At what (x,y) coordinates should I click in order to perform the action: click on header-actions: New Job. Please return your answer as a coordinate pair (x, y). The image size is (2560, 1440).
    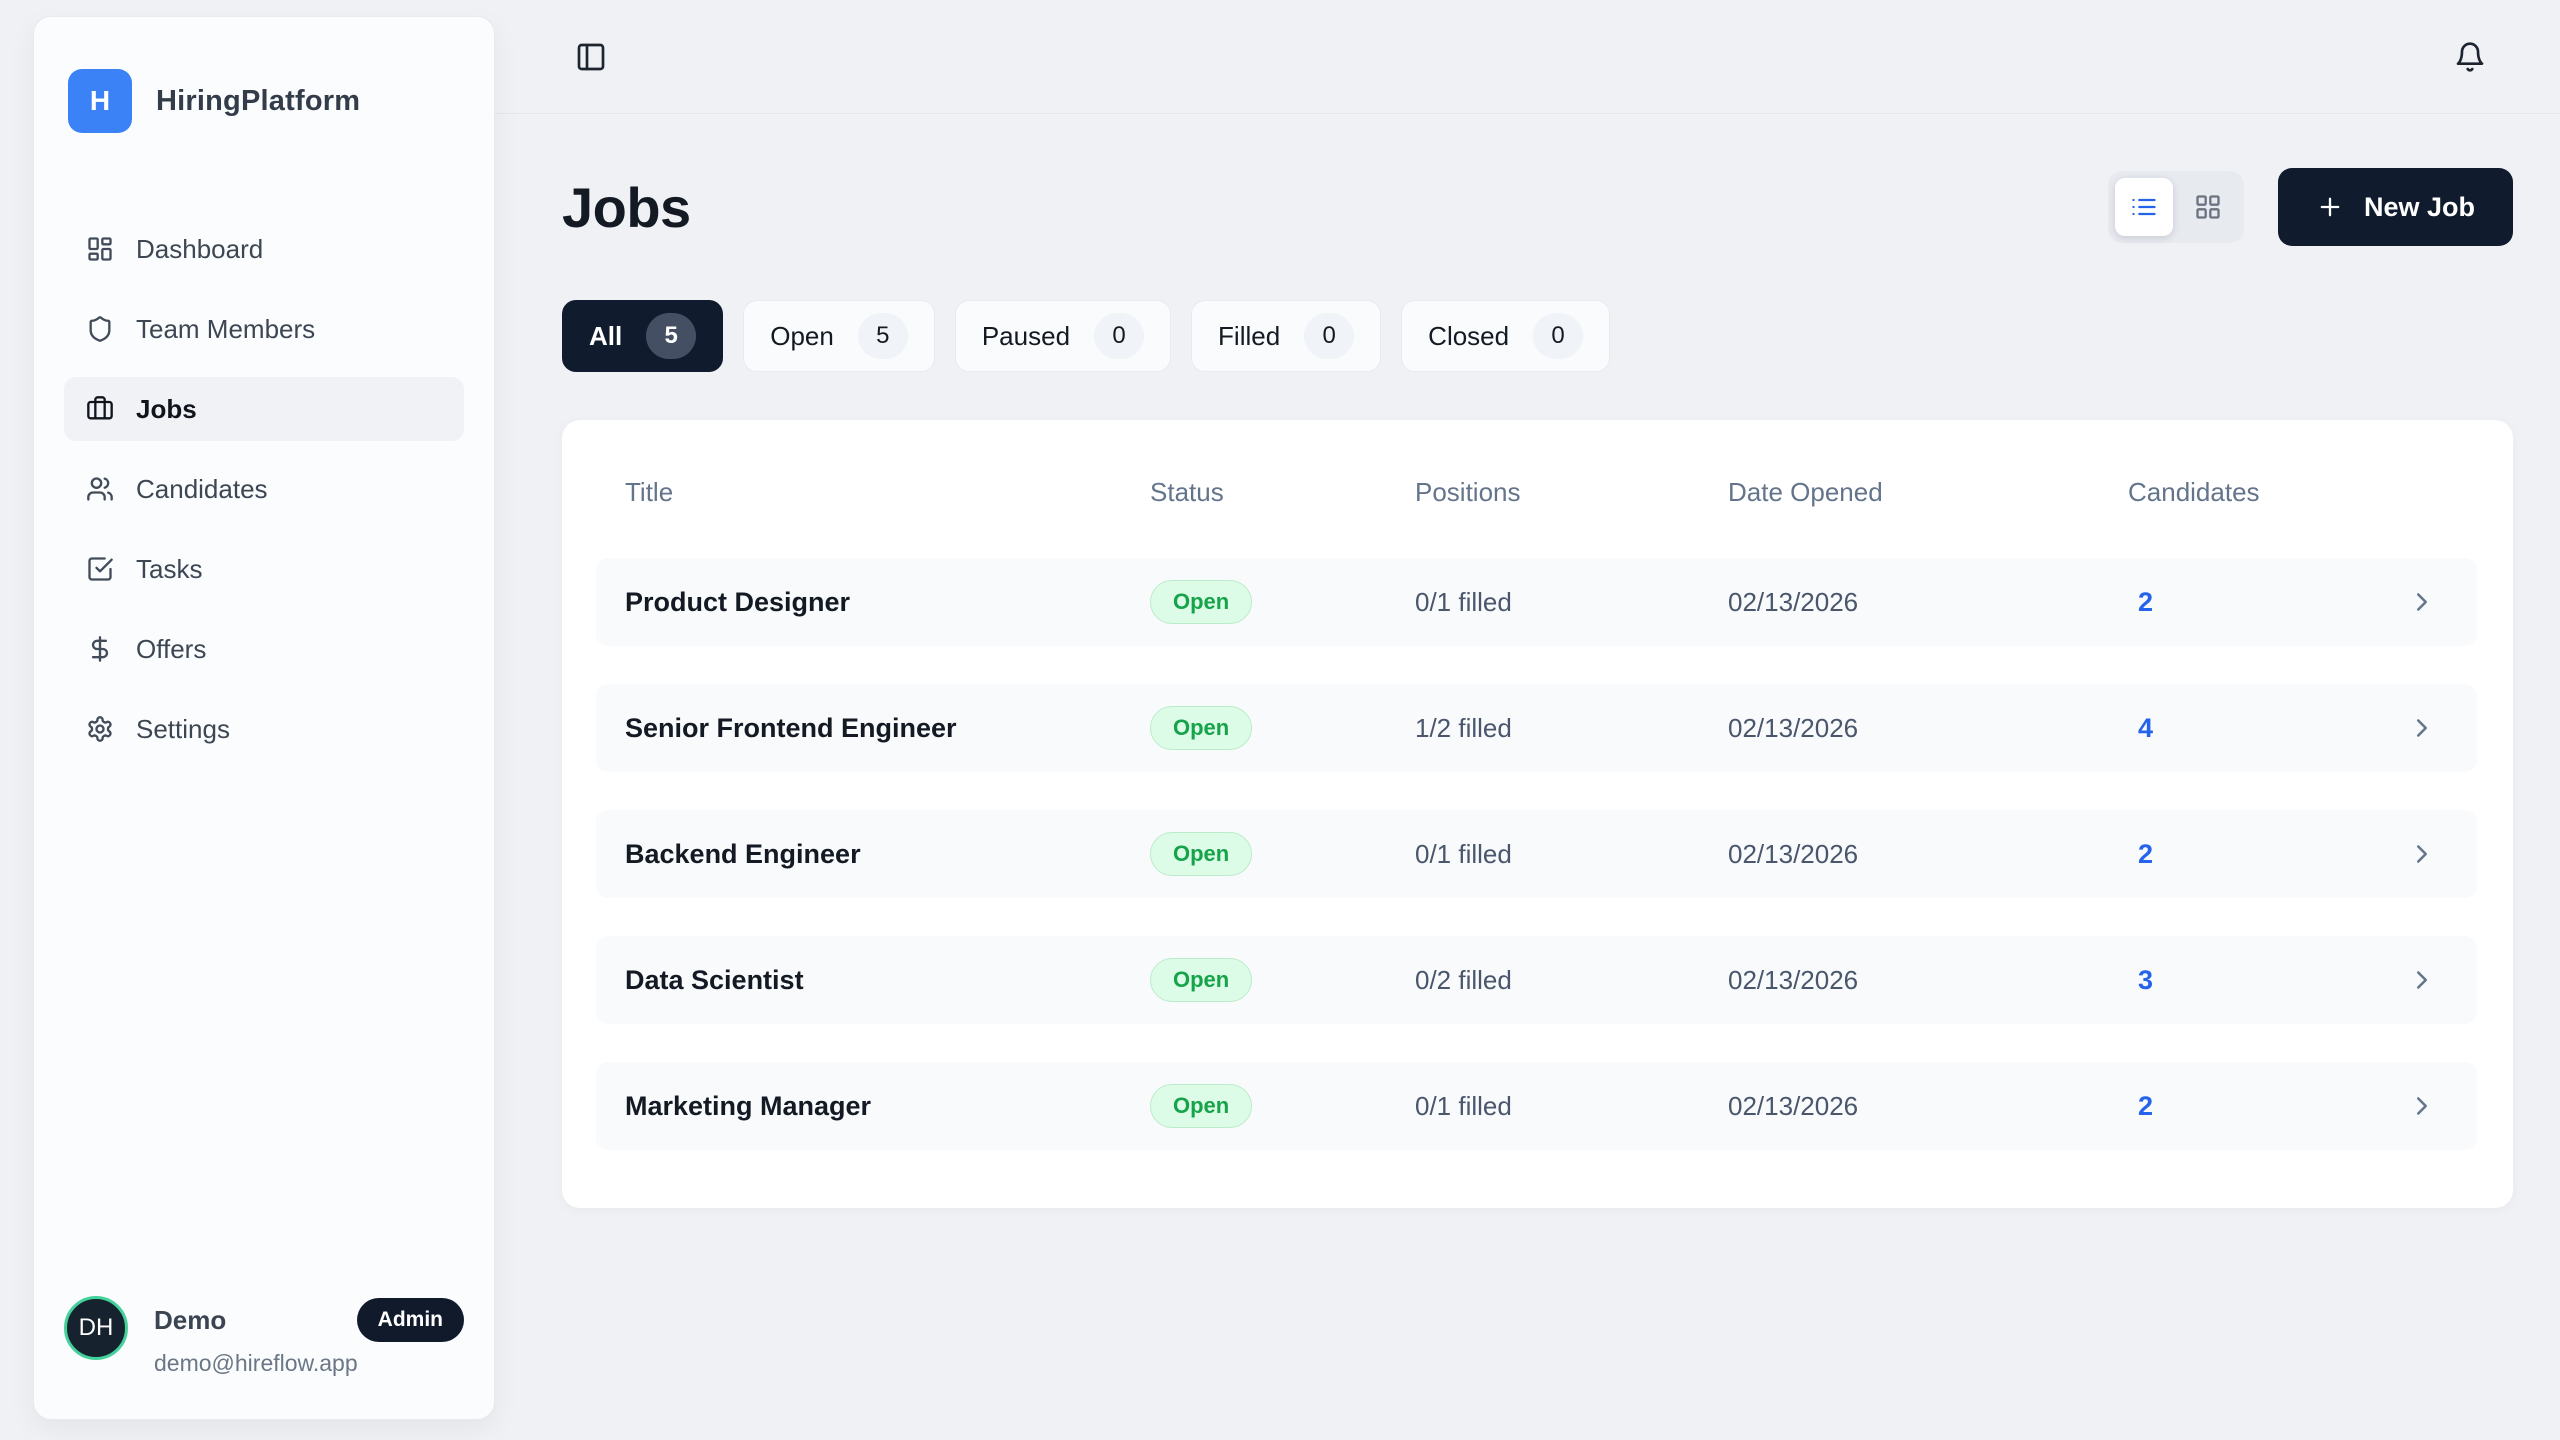
    Looking at the image, I should click on (2310, 207).